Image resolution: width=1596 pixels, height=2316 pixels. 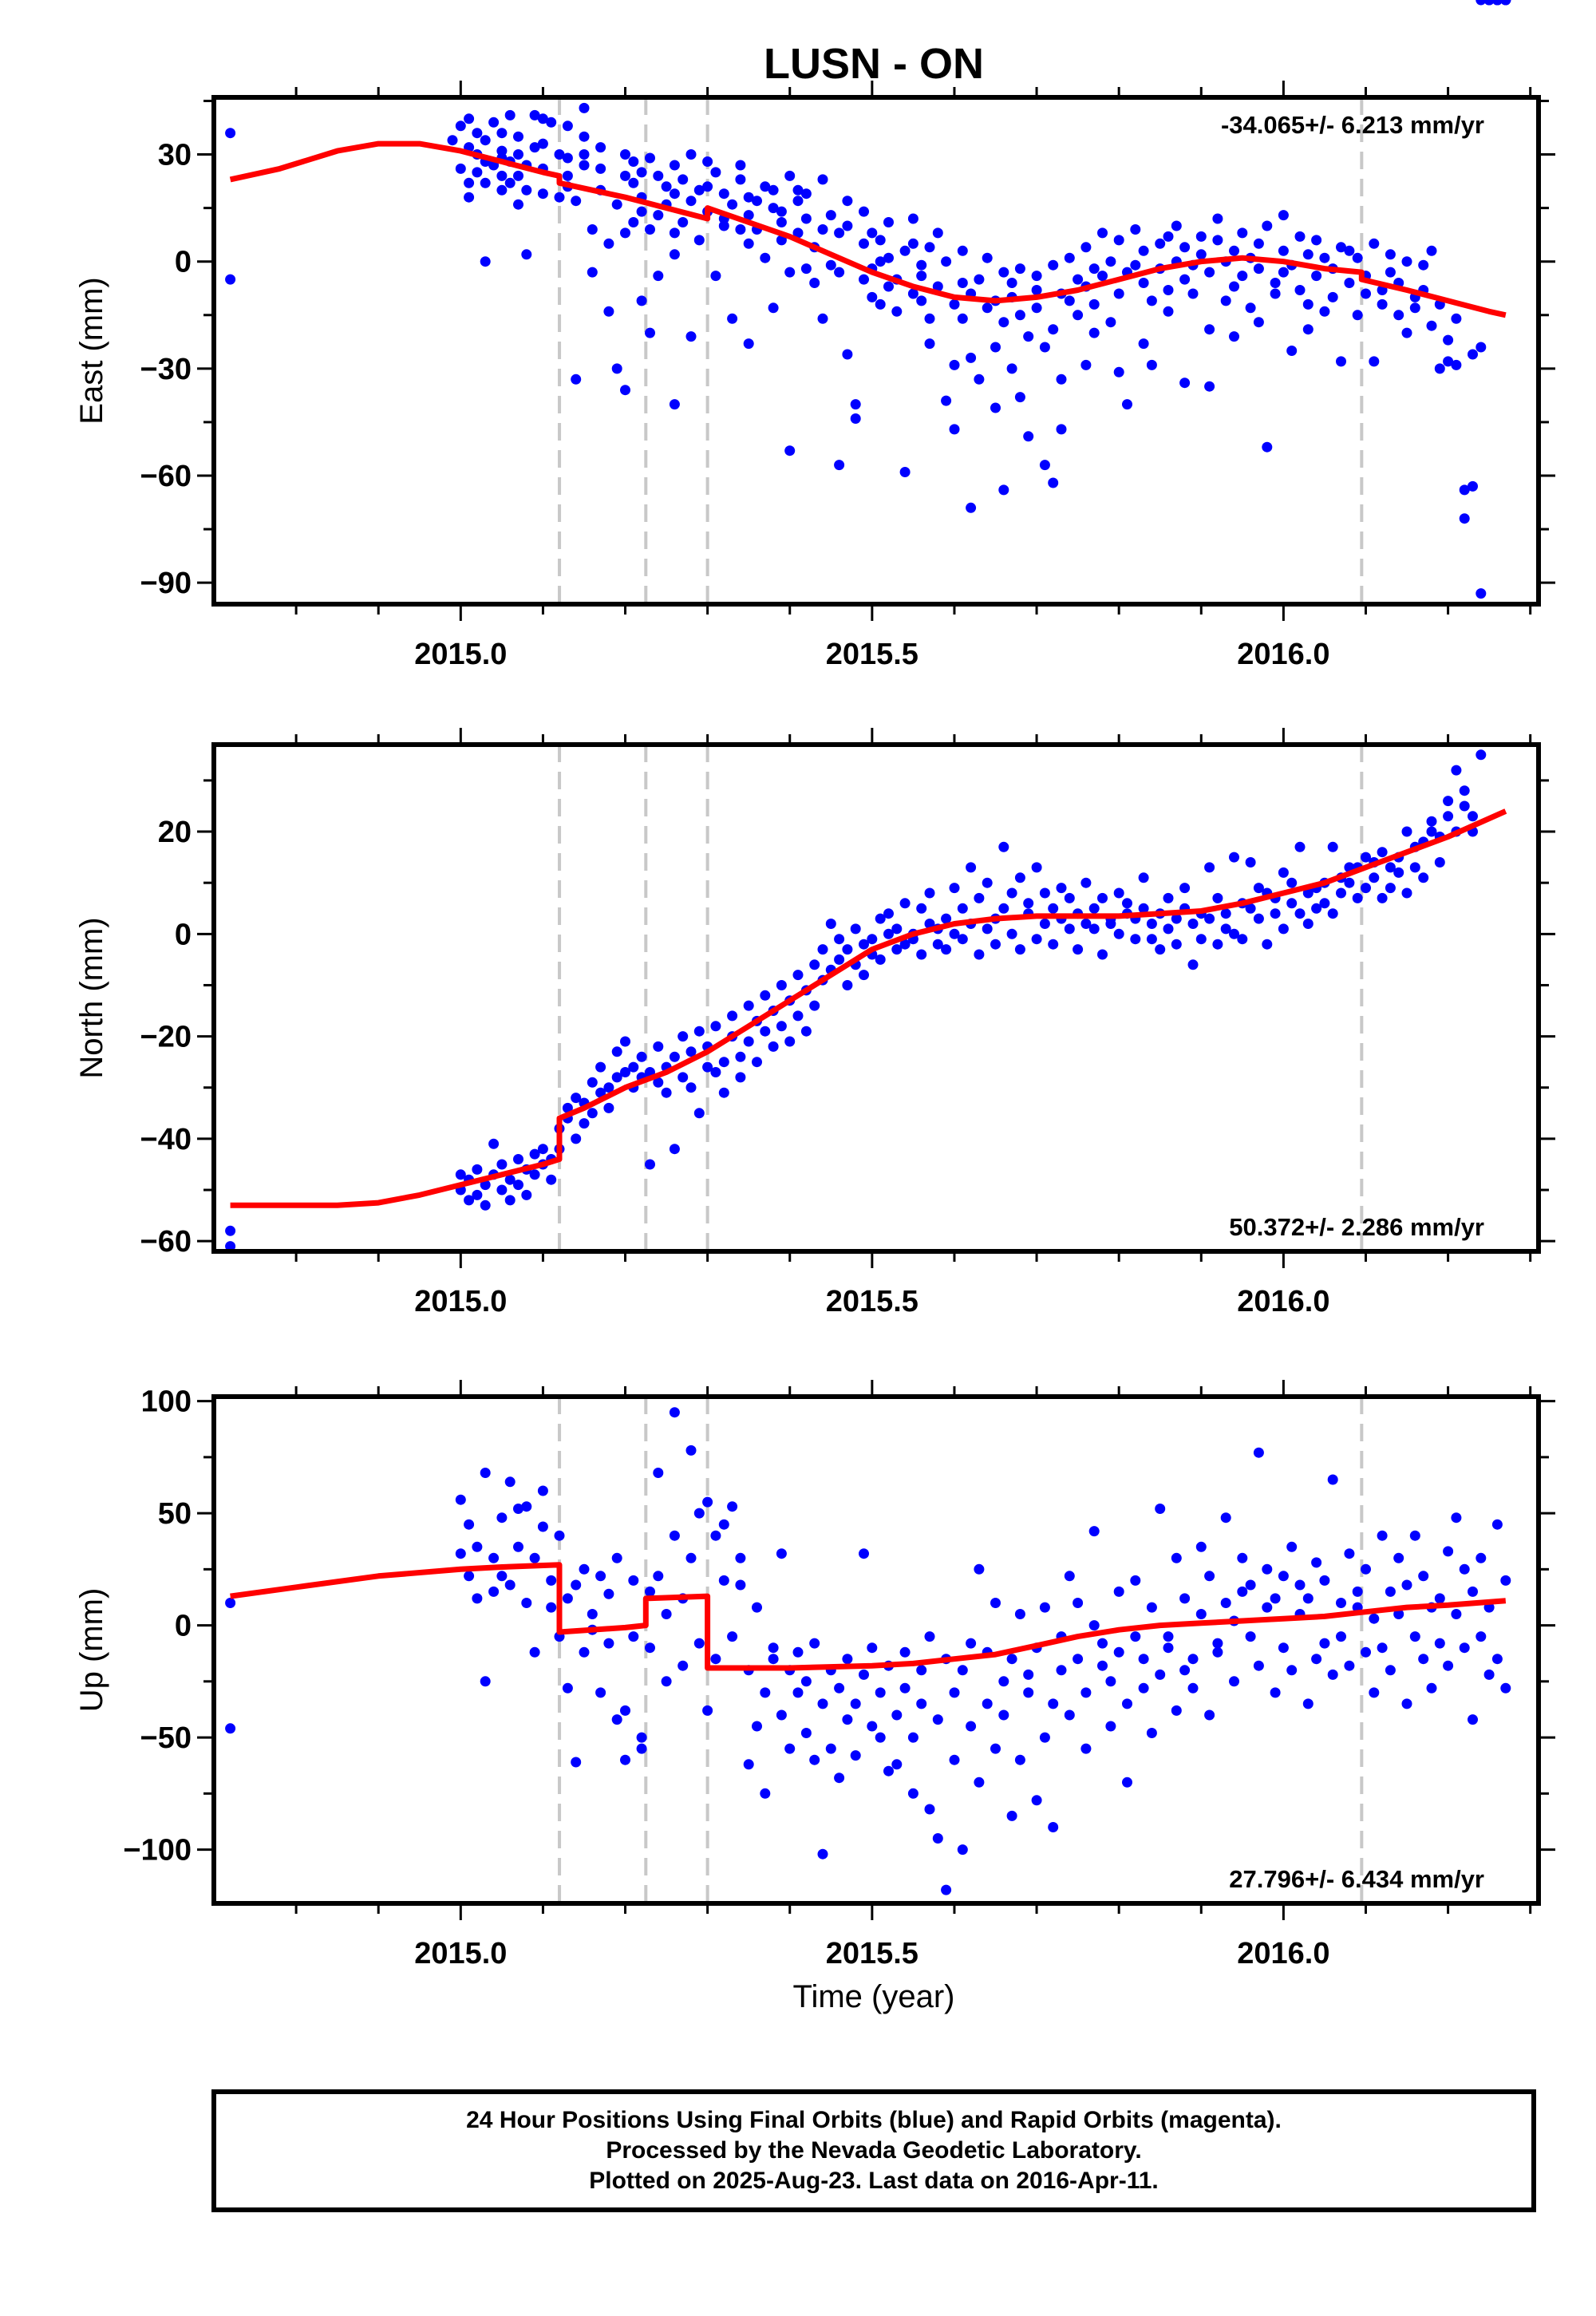 What do you see at coordinates (166, 1738) in the screenshot?
I see `up-y-tick-label: −50` at bounding box center [166, 1738].